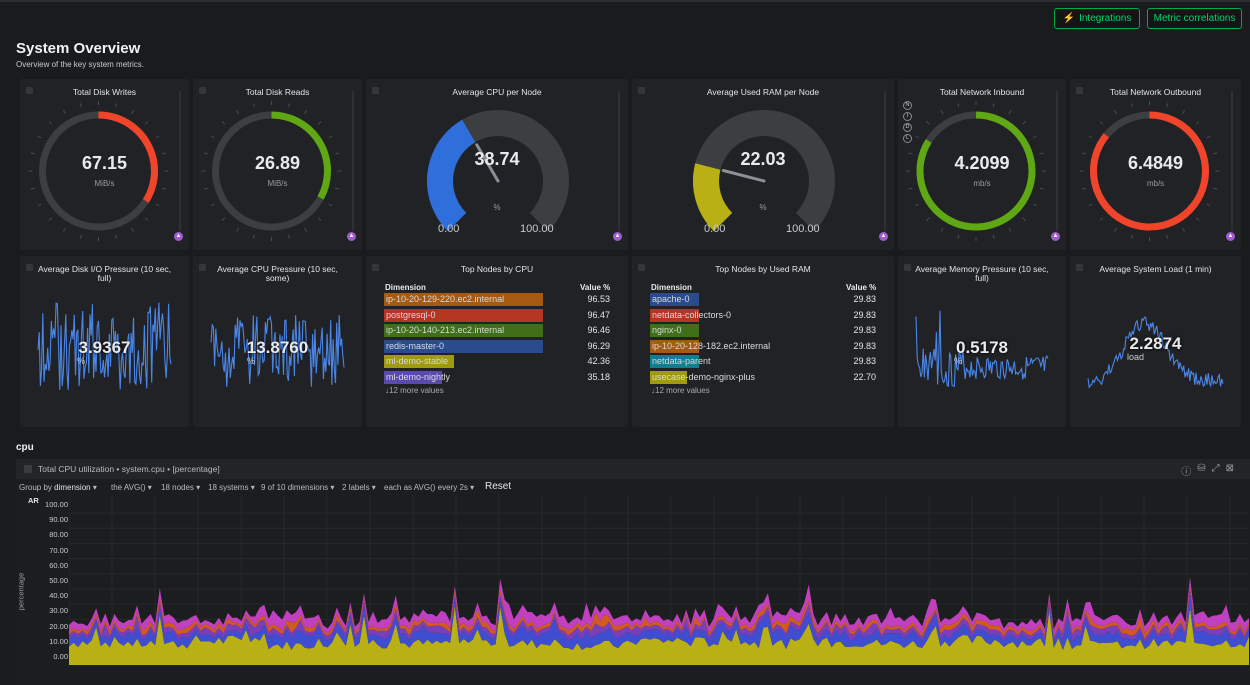 This screenshot has height=685, width=1250. I want to click on fullscreen-icon: ⤢, so click(1215, 468).